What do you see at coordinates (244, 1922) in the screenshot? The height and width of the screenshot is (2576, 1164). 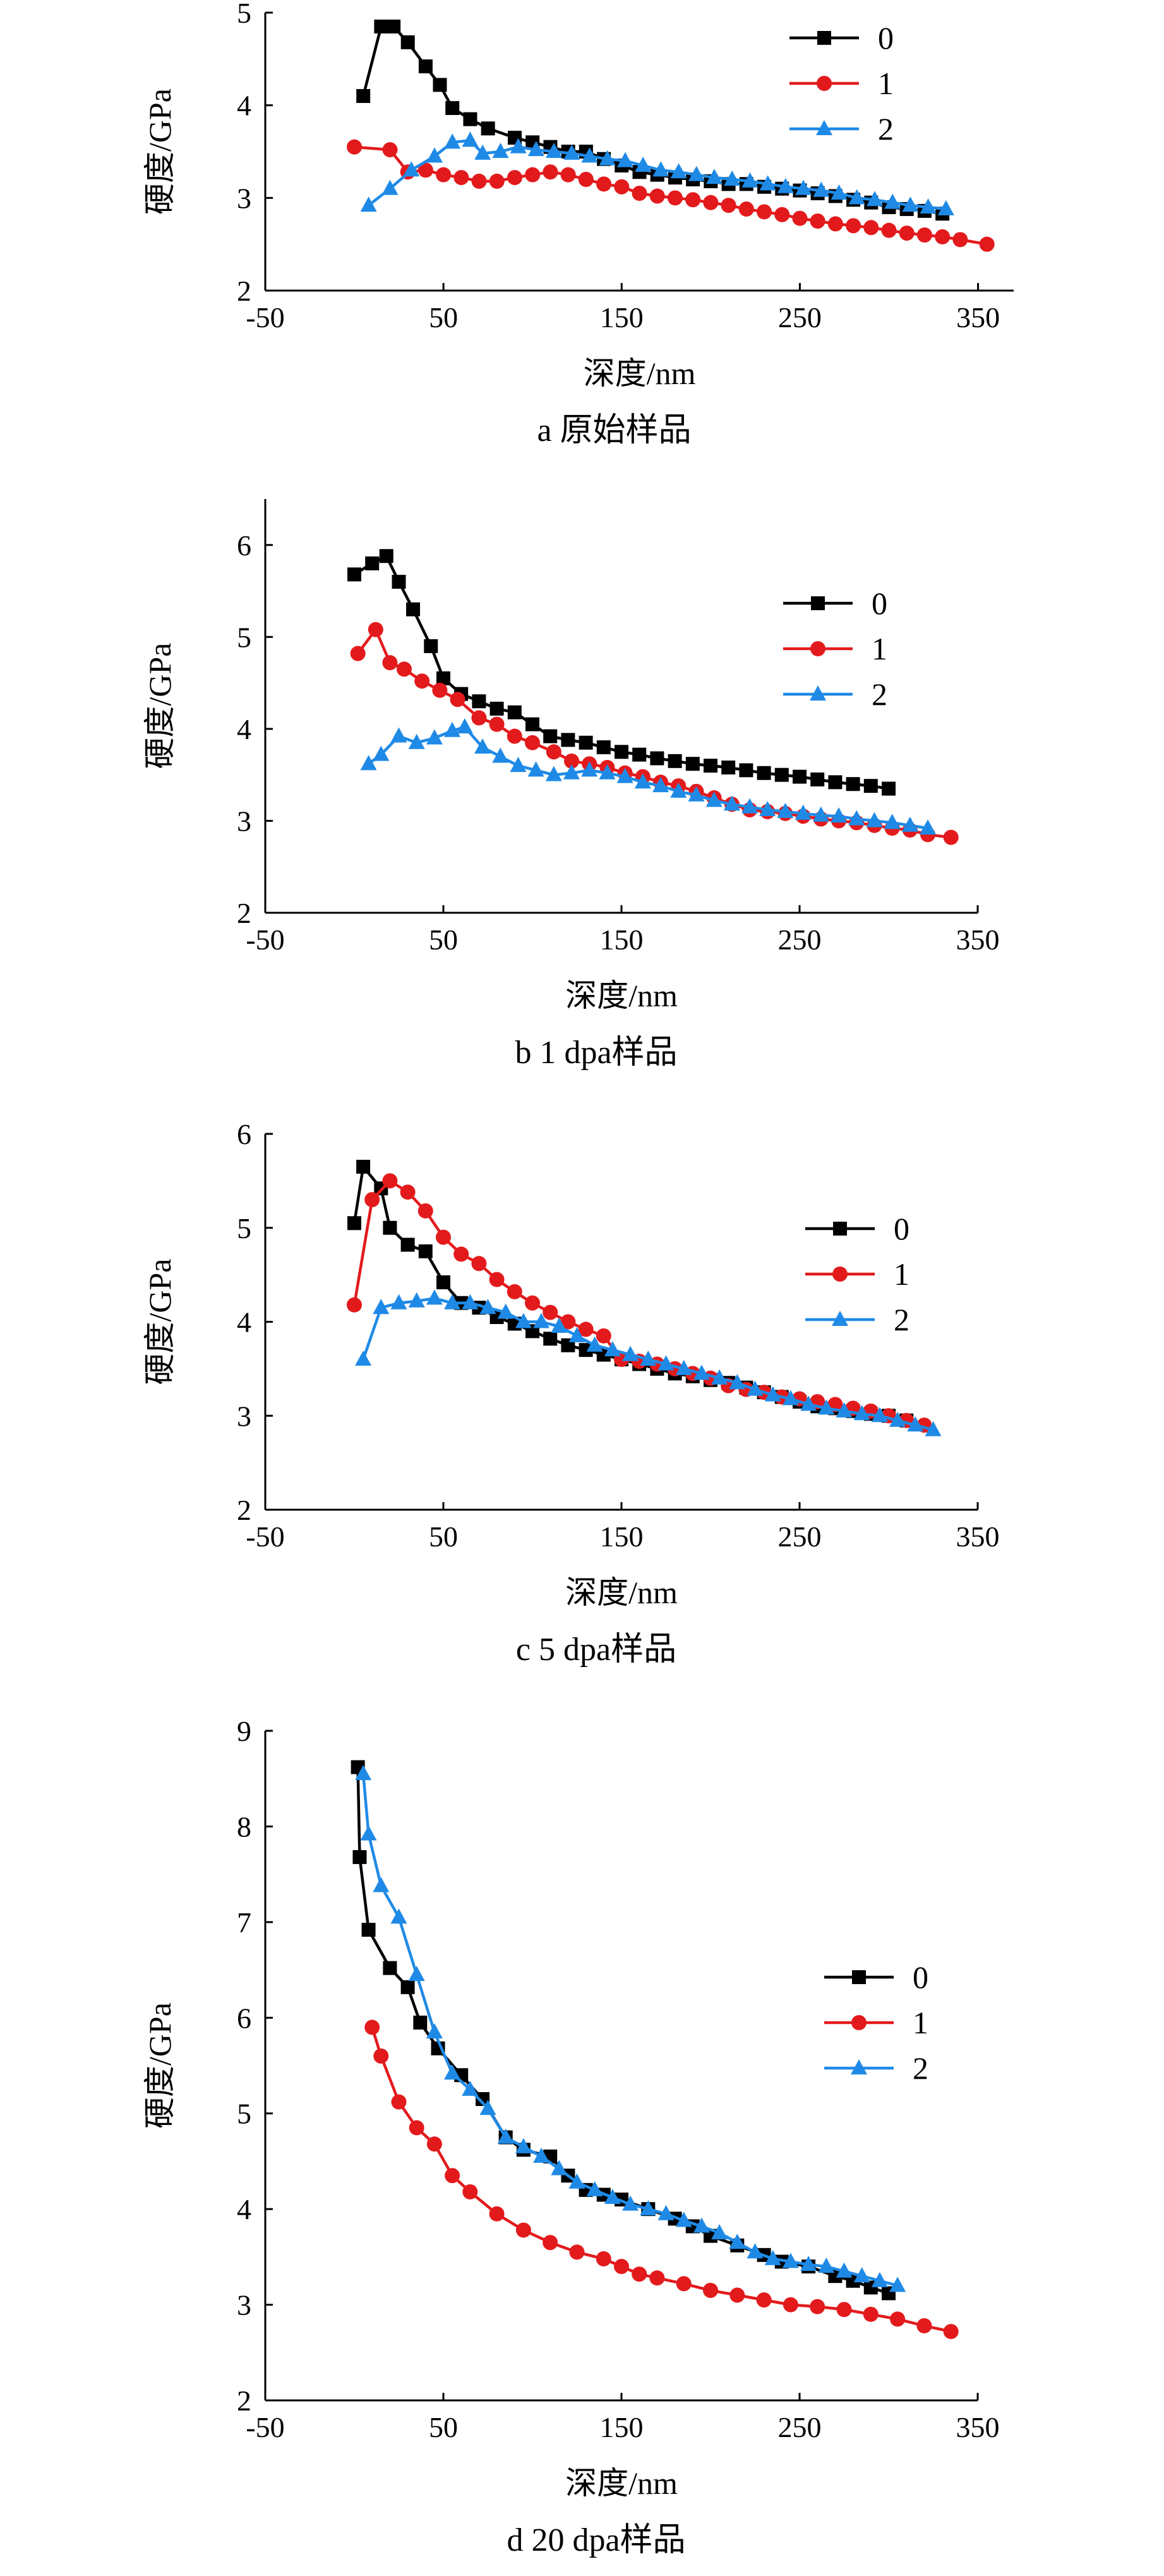 I see `y-tick-label: 7` at bounding box center [244, 1922].